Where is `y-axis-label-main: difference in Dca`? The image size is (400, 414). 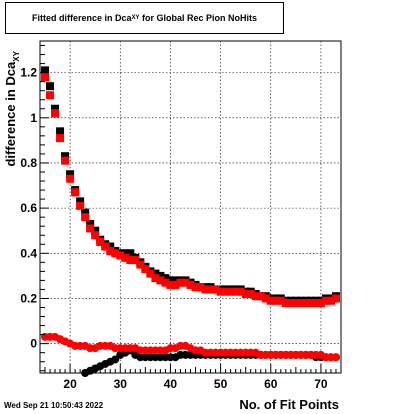
y-axis-label-main: difference in Dca is located at coordinates (11, 114).